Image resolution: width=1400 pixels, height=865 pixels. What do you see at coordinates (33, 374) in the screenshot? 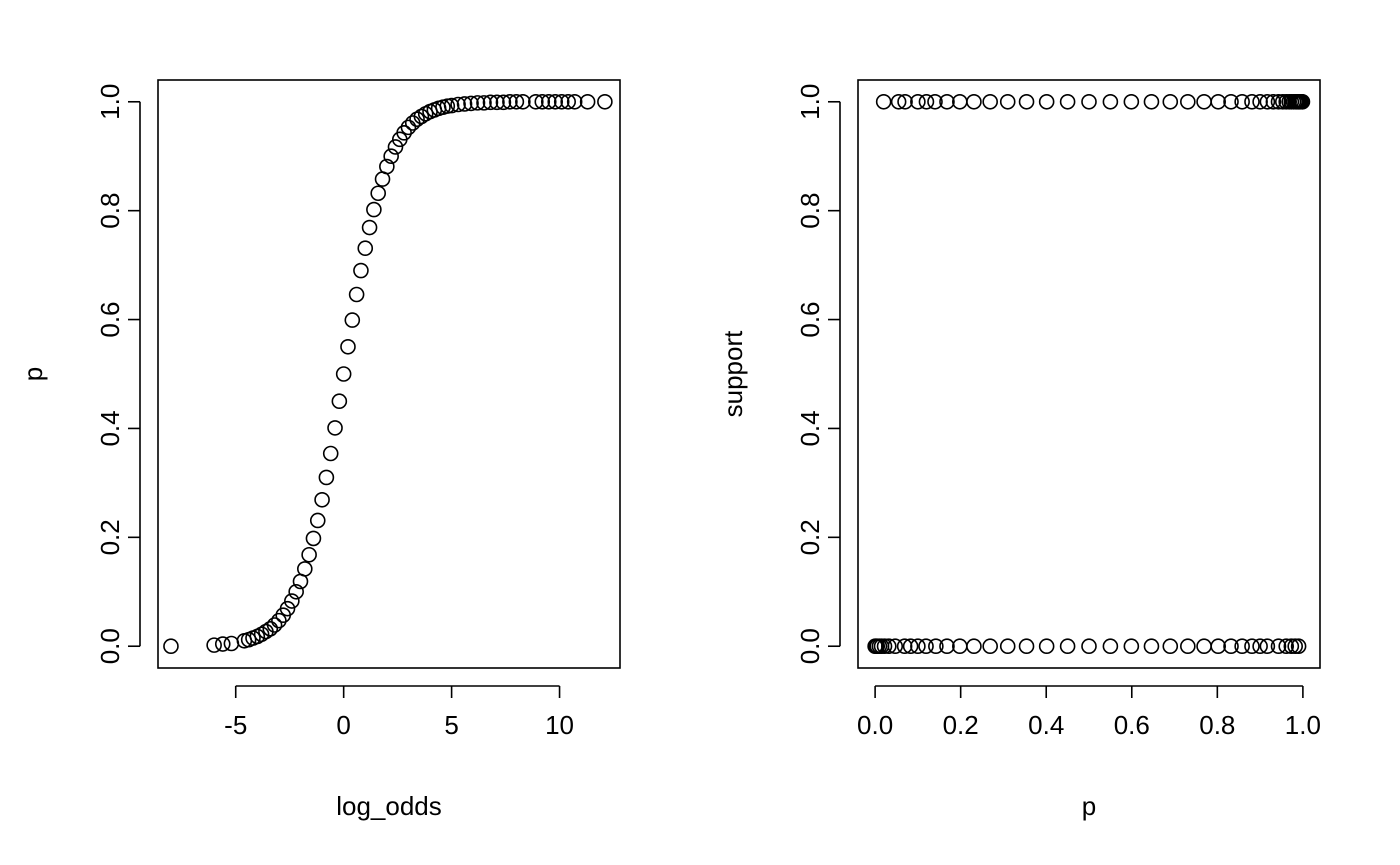
I see `y-axis-title: p` at bounding box center [33, 374].